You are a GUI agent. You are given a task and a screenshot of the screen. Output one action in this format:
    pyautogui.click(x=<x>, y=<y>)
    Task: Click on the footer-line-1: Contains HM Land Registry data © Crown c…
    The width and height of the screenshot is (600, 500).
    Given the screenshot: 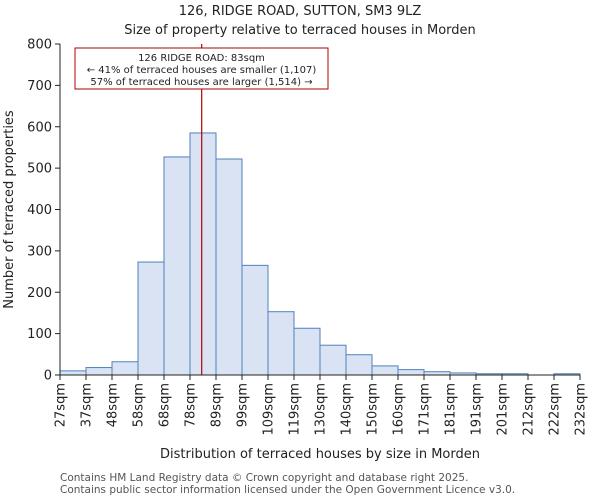 What is the action you would take?
    pyautogui.click(x=264, y=478)
    